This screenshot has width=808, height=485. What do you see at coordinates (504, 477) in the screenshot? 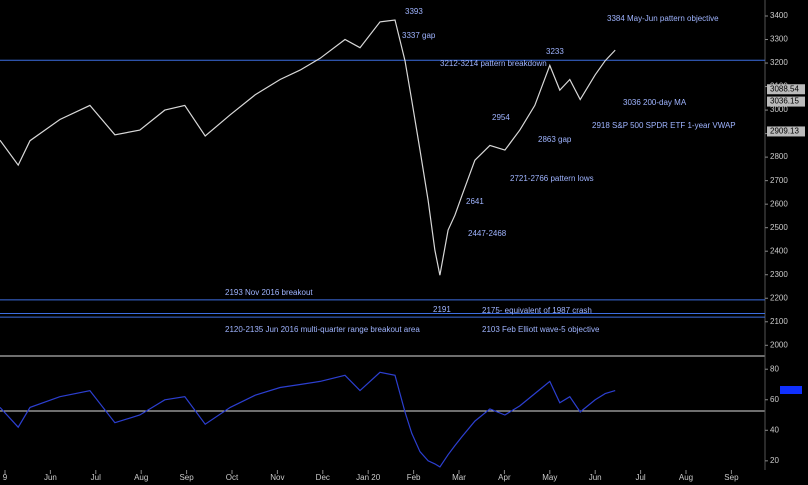
I see `x-tick-label: Apr` at bounding box center [504, 477].